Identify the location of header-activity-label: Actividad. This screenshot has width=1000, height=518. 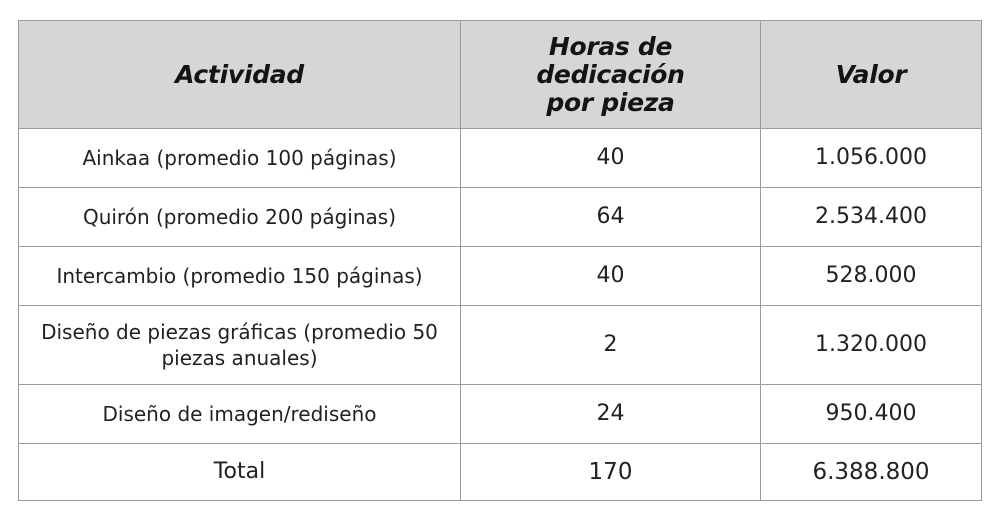
(239, 74).